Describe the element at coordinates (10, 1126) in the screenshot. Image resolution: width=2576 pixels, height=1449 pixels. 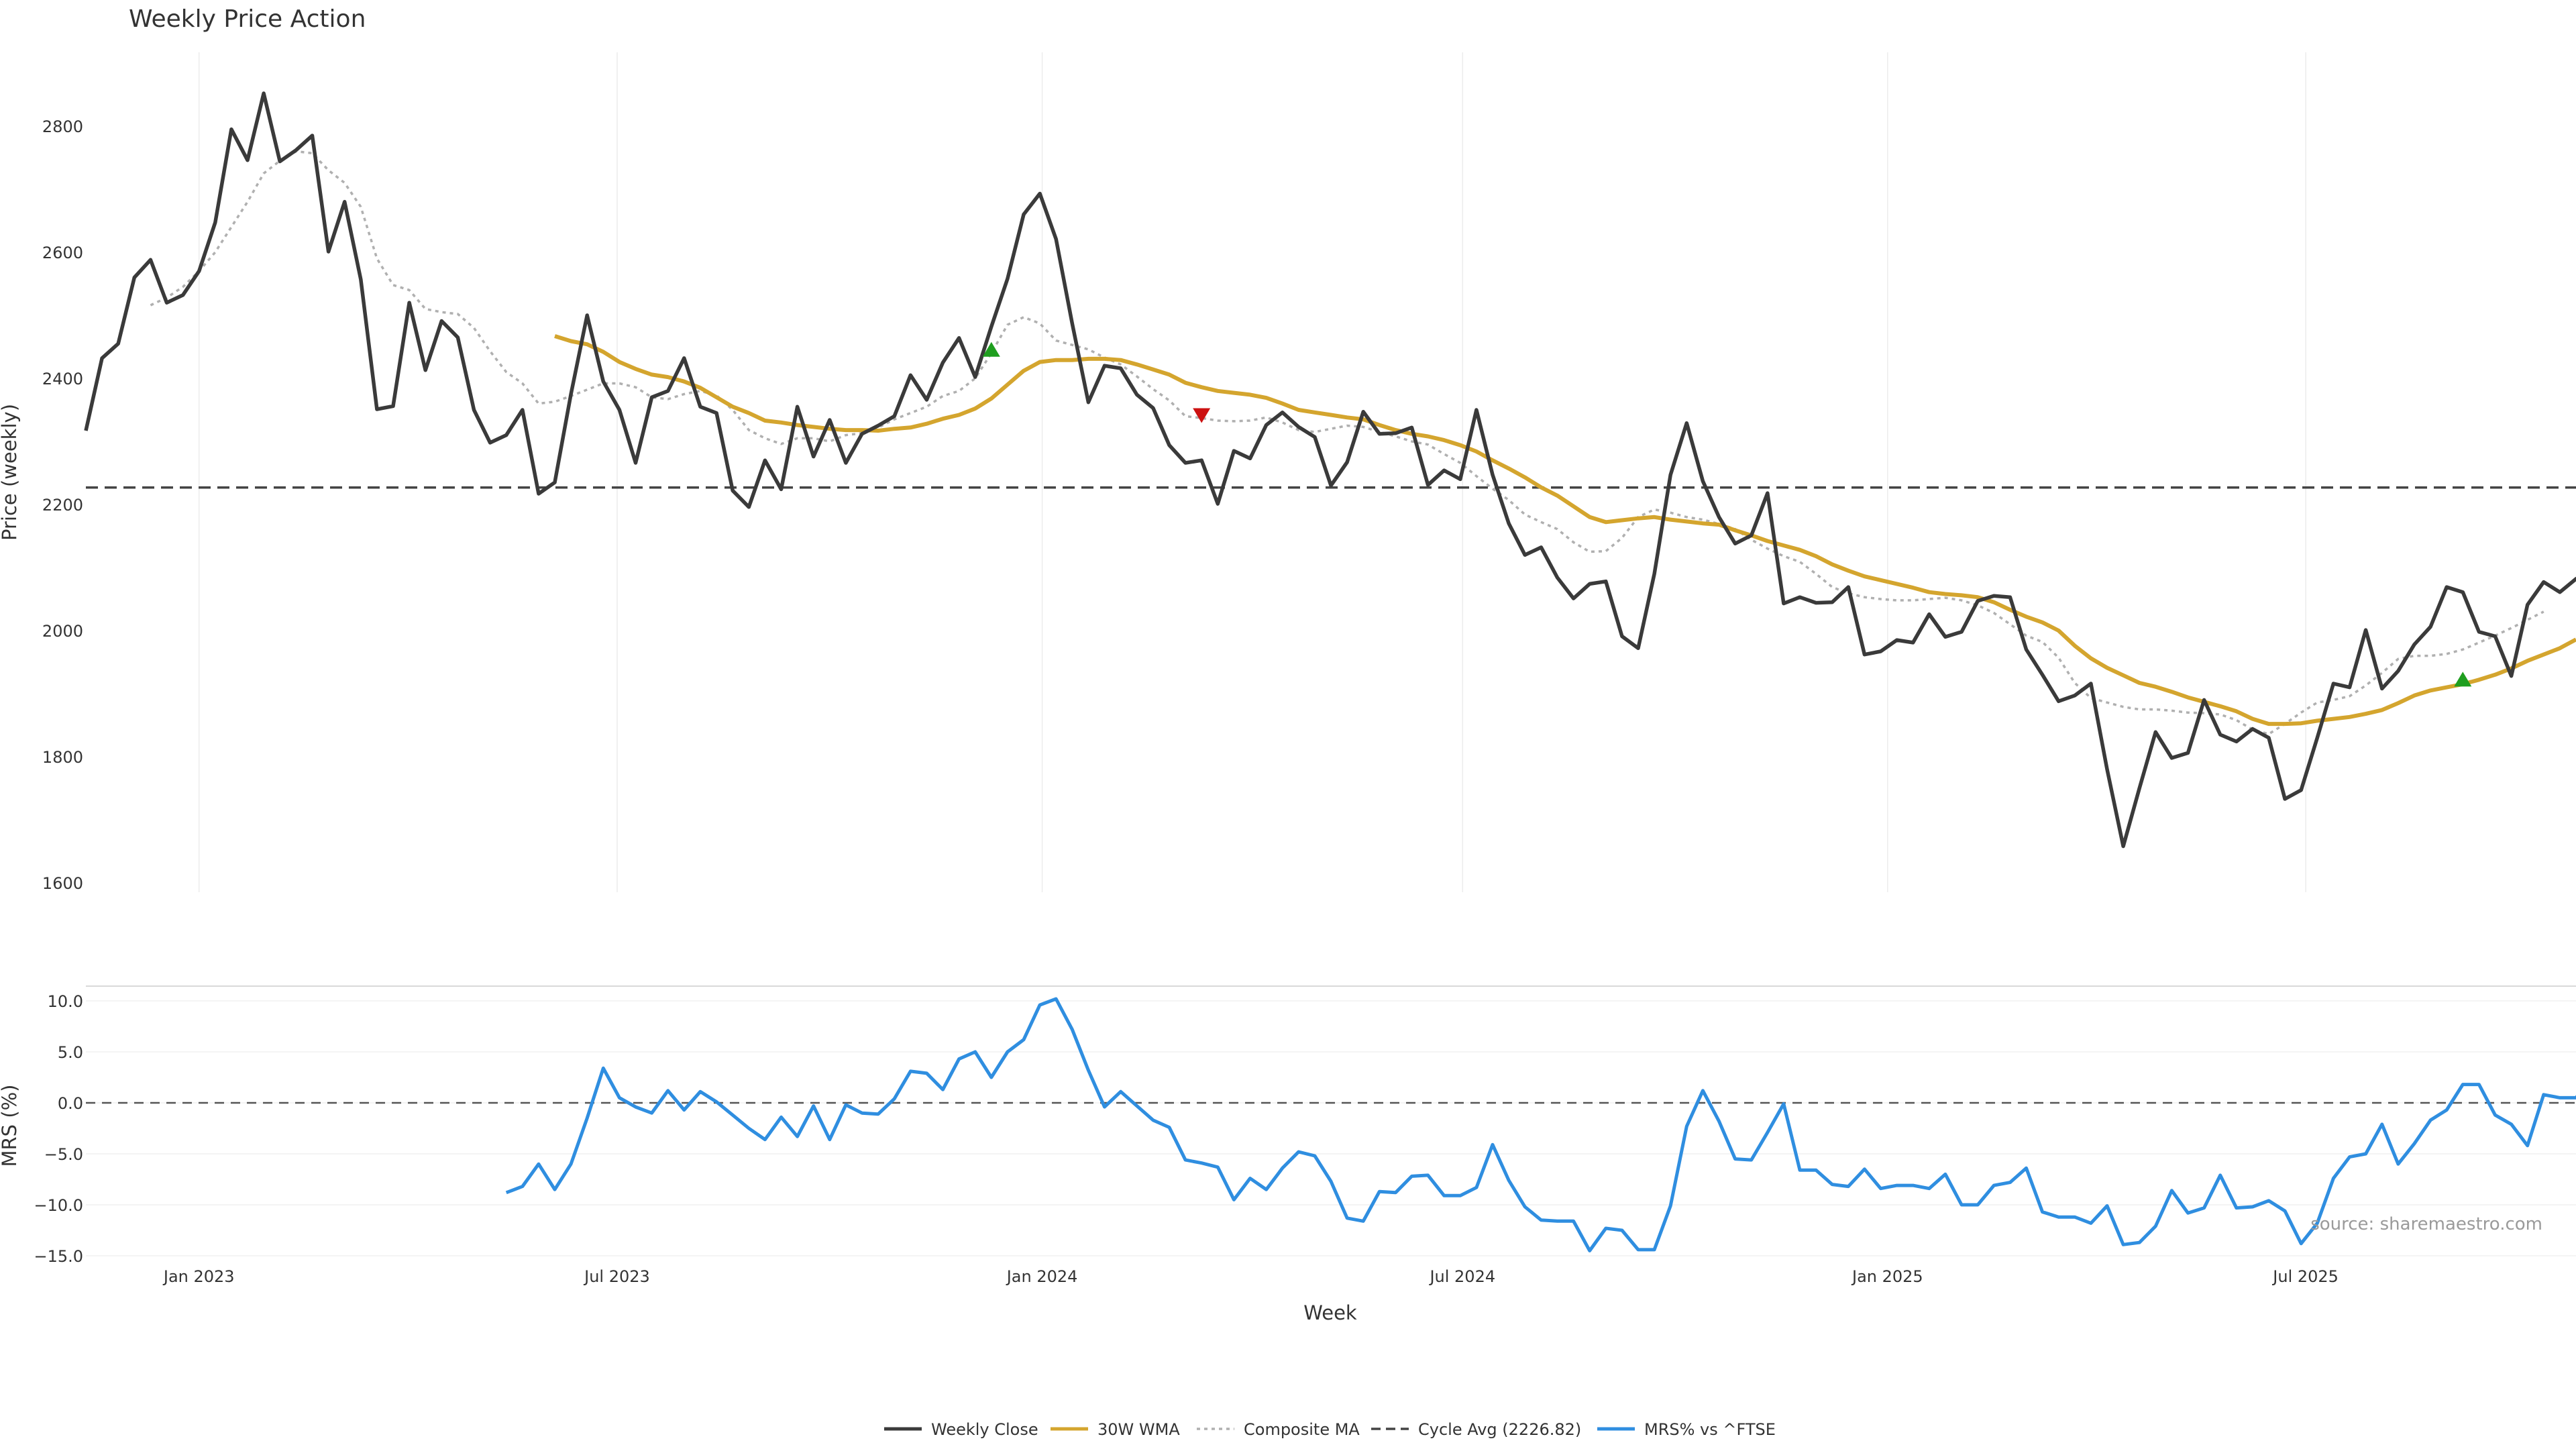
I see `mrs-y-axis-title: MRS (%)` at that location.